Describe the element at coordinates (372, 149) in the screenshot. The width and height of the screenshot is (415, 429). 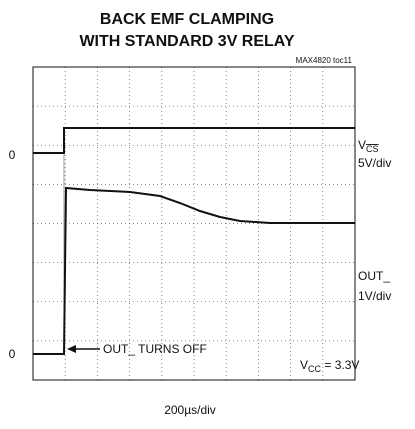
I see `channel-name-sub: CS` at that location.